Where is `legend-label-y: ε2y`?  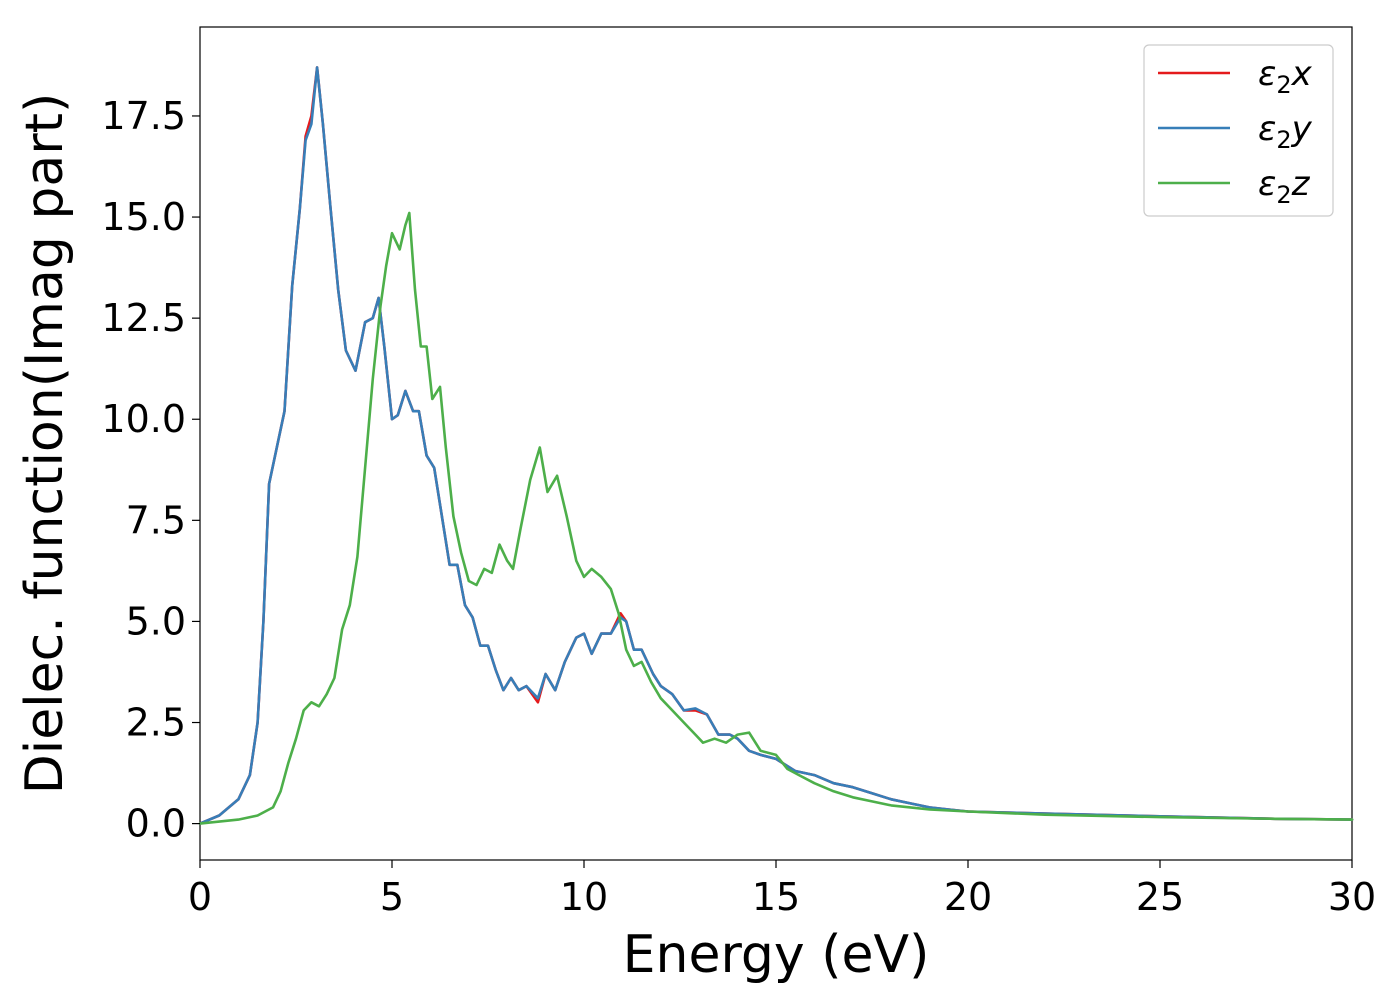
legend-label-y: ε2y is located at coordinates (1285, 131).